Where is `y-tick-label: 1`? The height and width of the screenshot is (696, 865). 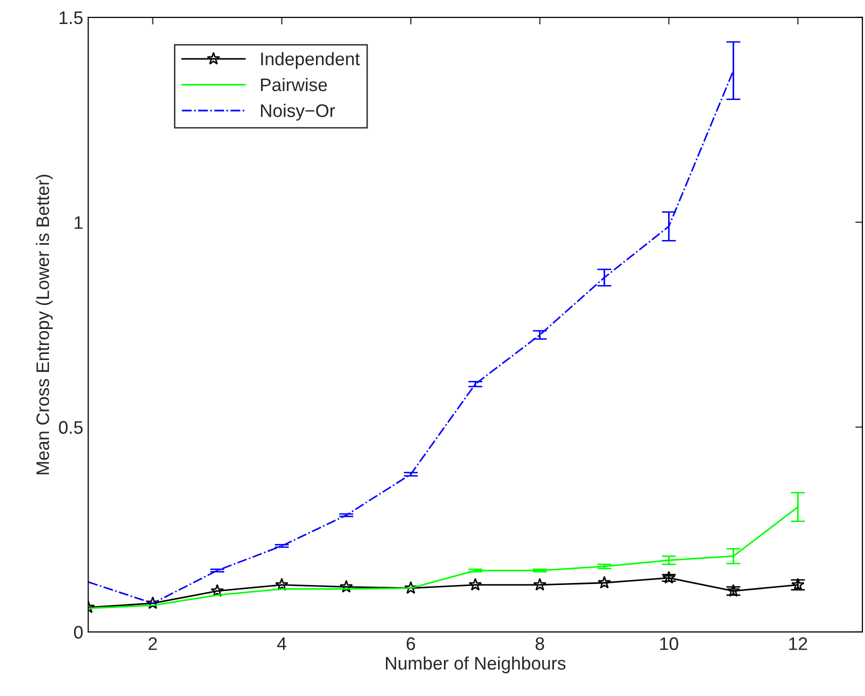
y-tick-label: 1 is located at coordinates (78, 222).